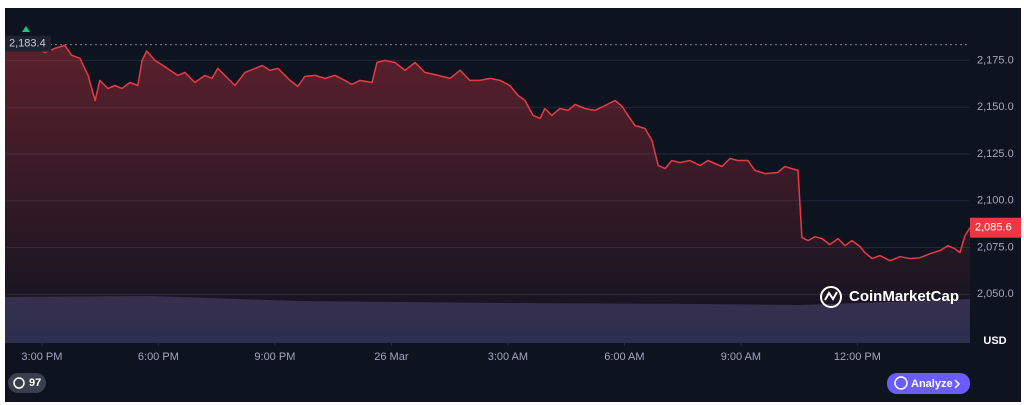  What do you see at coordinates (158, 357) in the screenshot?
I see `x-tick-label: 6:00 PM` at bounding box center [158, 357].